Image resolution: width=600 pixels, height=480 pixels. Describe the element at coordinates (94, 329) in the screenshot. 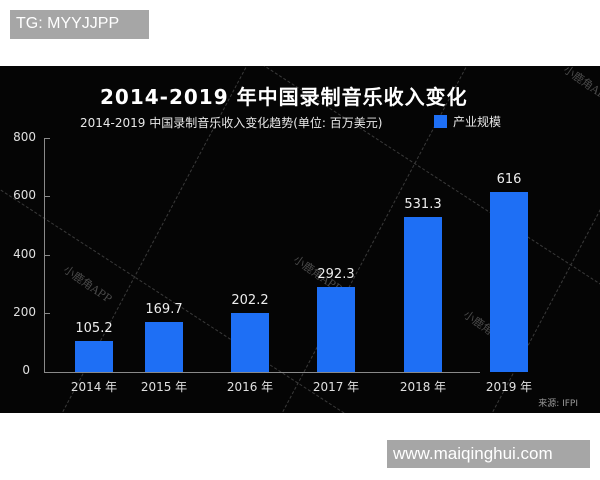

I see `bar-value-label: 105.2` at that location.